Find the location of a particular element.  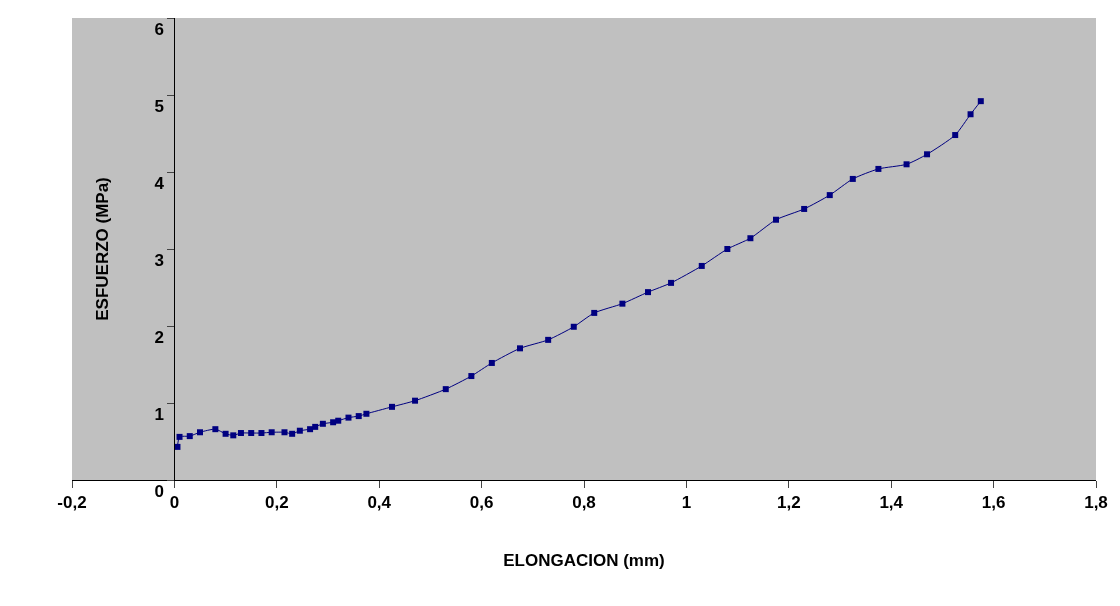

x-tick-label: 1,8 is located at coordinates (1096, 503).